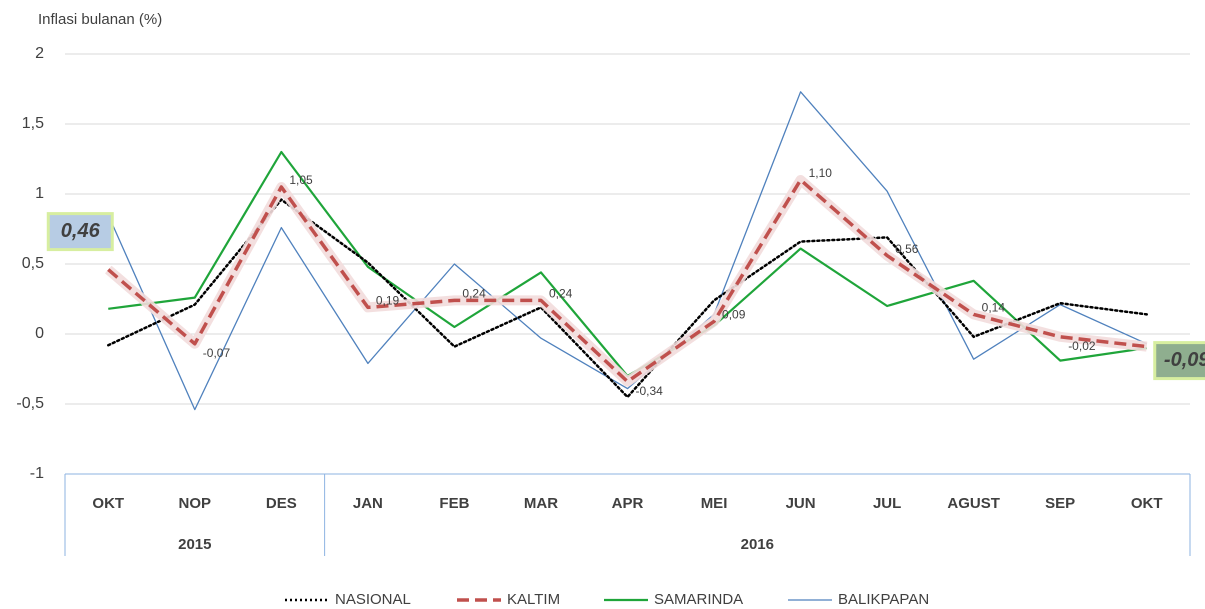 This screenshot has width=1205, height=609. What do you see at coordinates (541, 503) in the screenshot?
I see `x-tick-label: MAR` at bounding box center [541, 503].